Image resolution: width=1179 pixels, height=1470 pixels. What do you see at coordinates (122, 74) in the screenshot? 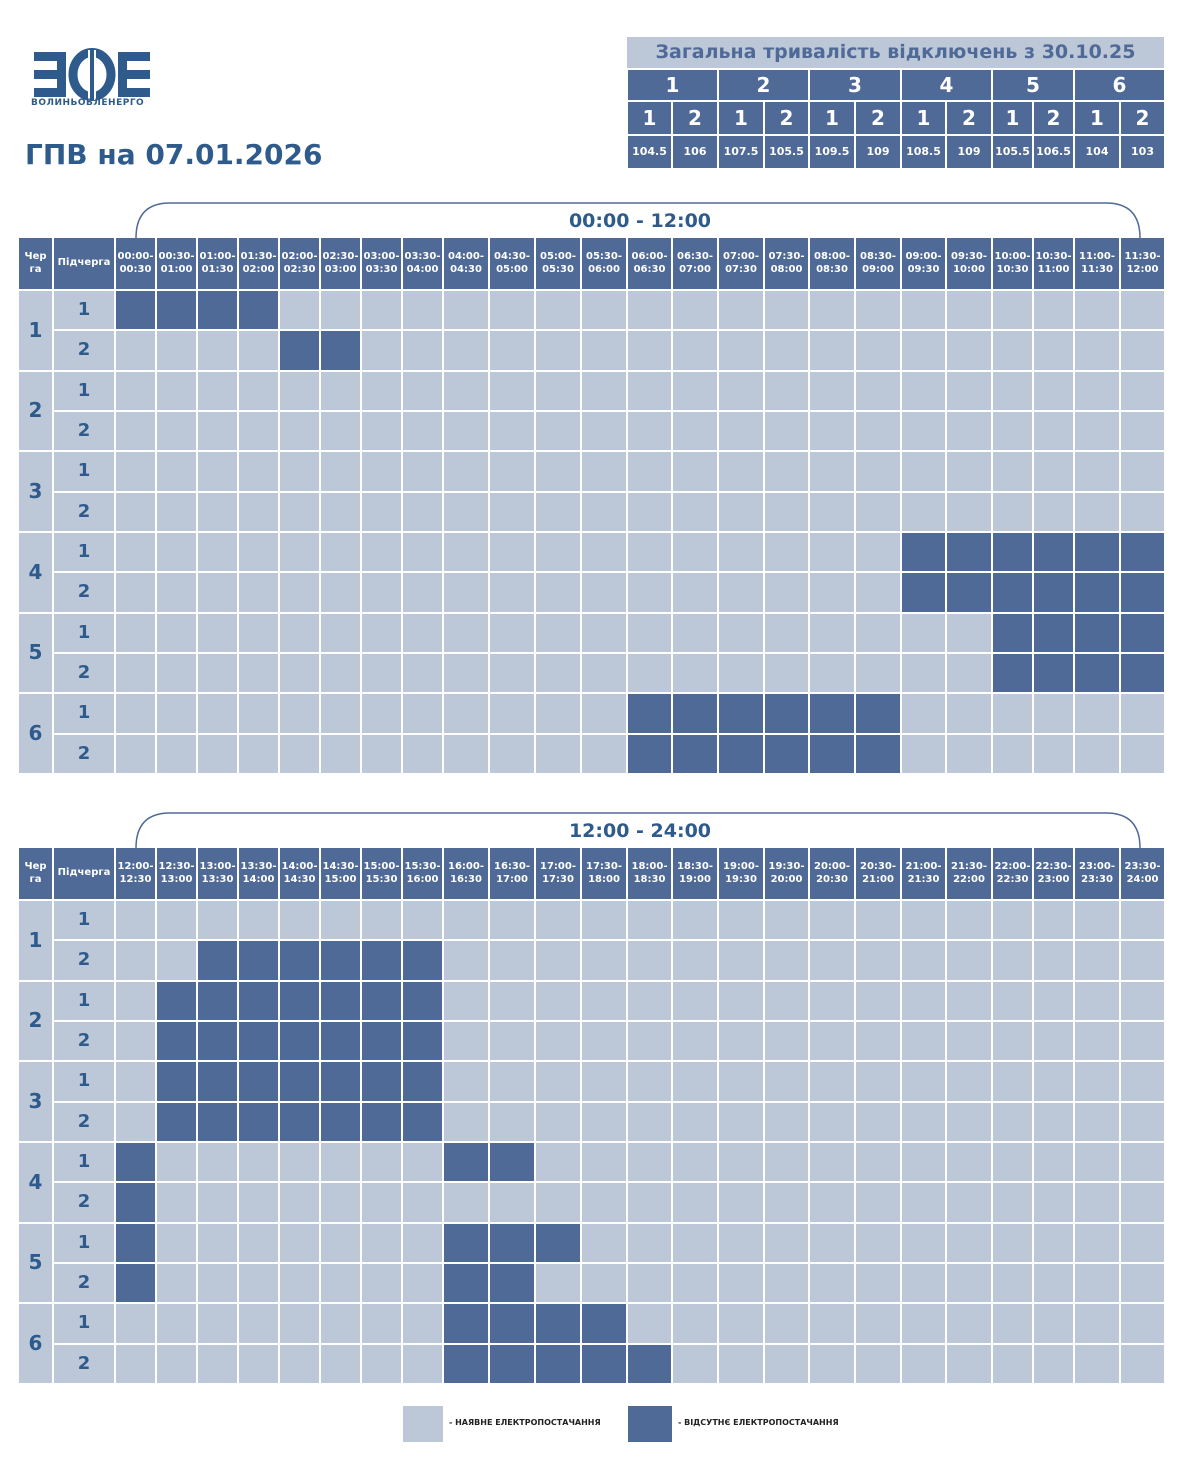
I see `logo-shape` at bounding box center [122, 74].